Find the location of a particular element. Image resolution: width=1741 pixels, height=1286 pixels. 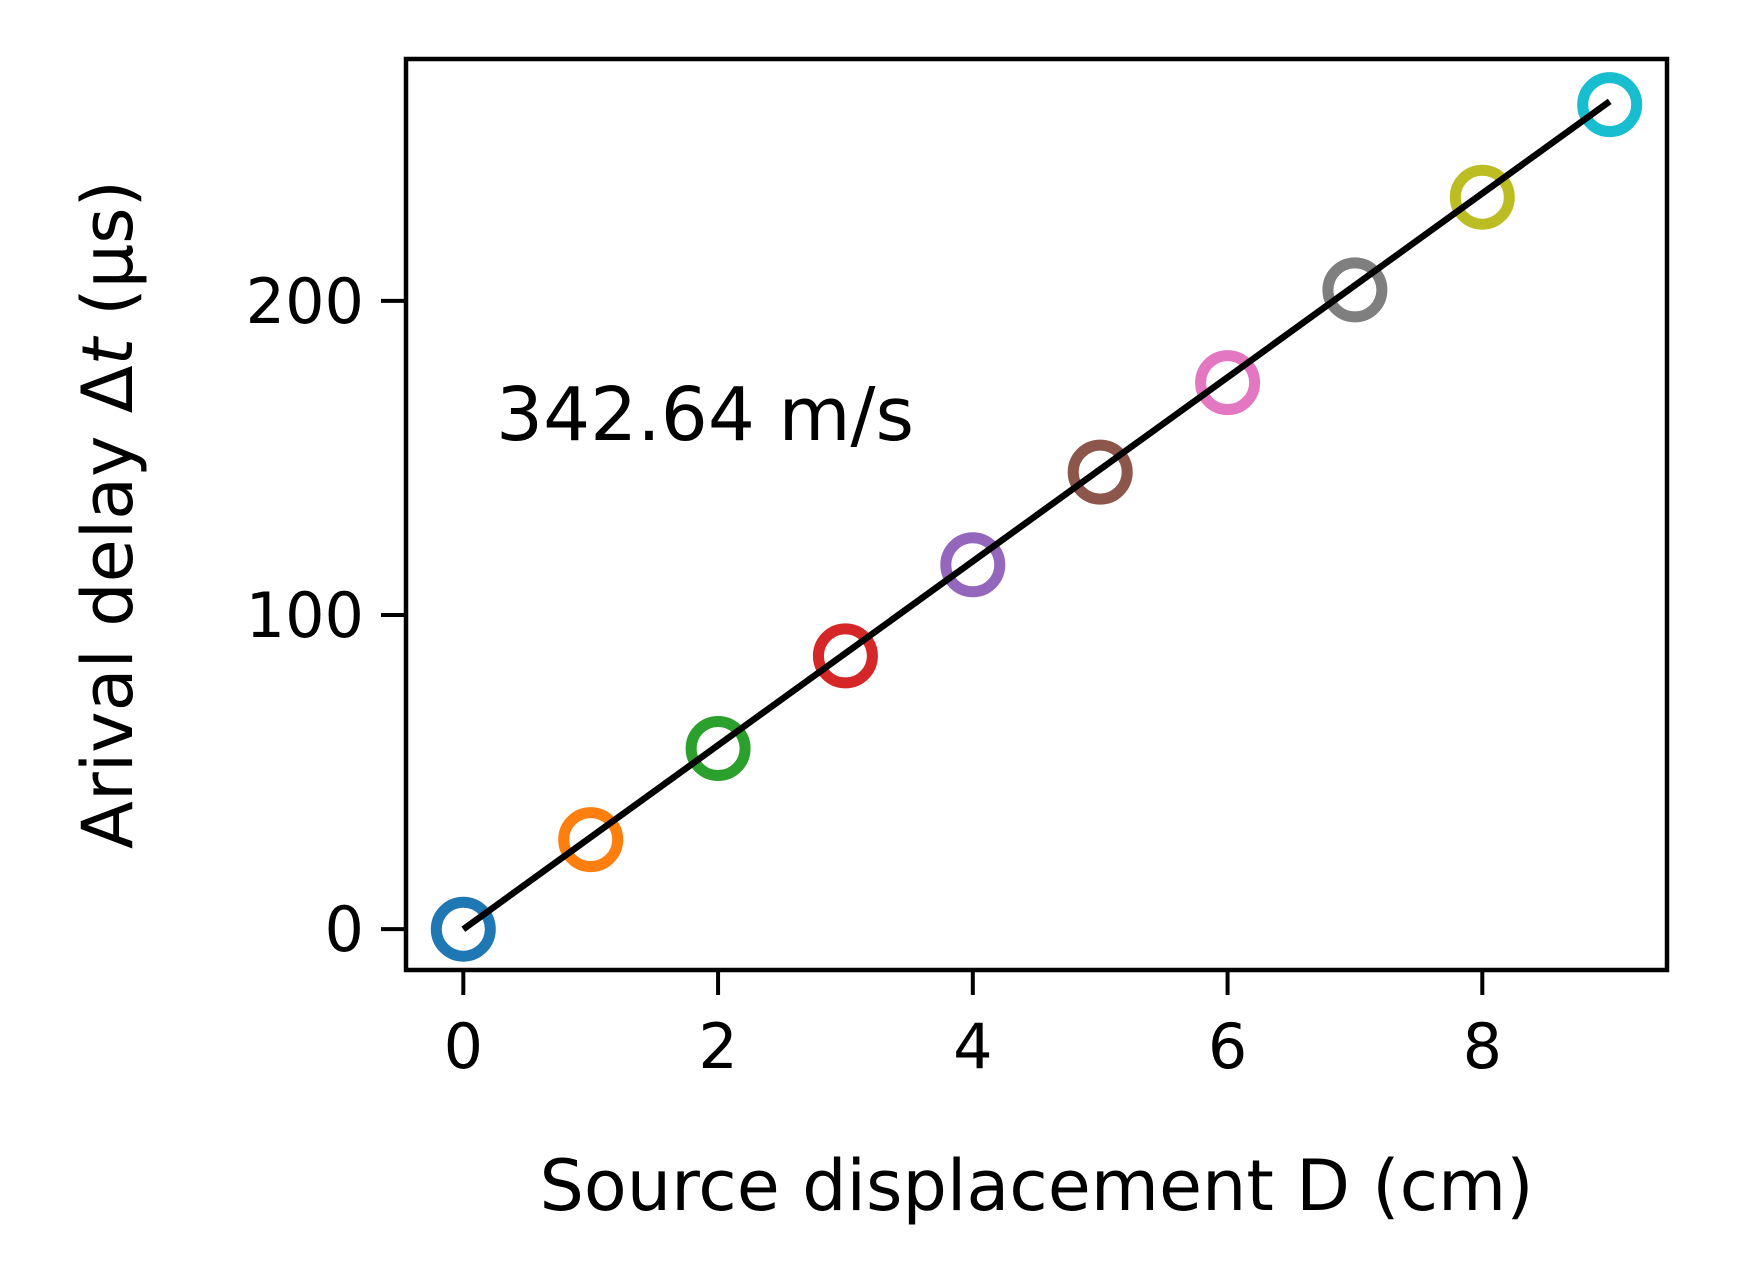

y-tick-label-0: 0 is located at coordinates (344, 929).